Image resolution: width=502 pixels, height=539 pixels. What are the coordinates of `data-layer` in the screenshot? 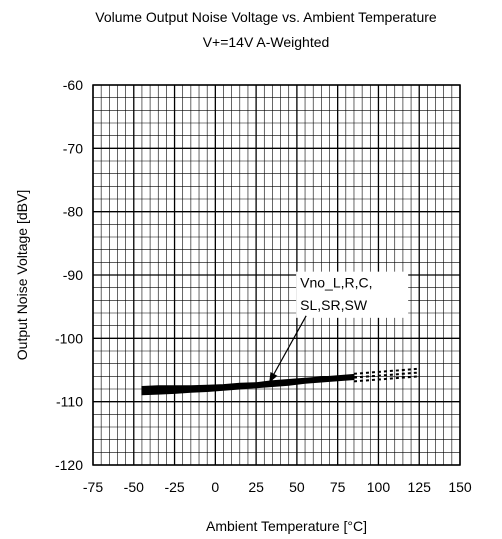 It's located at (280, 381).